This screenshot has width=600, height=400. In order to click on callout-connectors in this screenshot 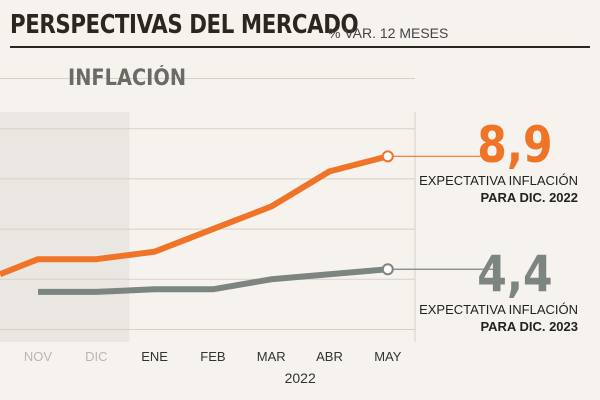, I will do `click(438, 213)`.